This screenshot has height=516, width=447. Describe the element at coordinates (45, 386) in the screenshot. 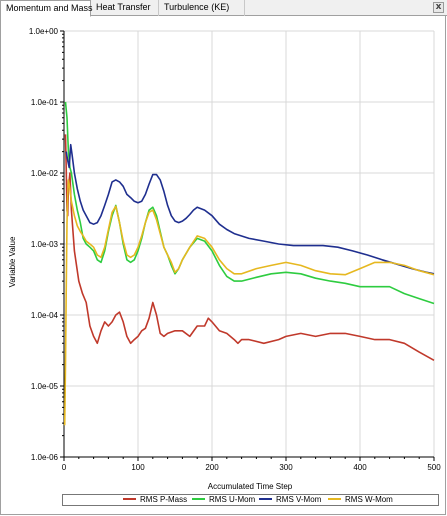

I see `y-tick-label-5: 1.0e-05` at that location.